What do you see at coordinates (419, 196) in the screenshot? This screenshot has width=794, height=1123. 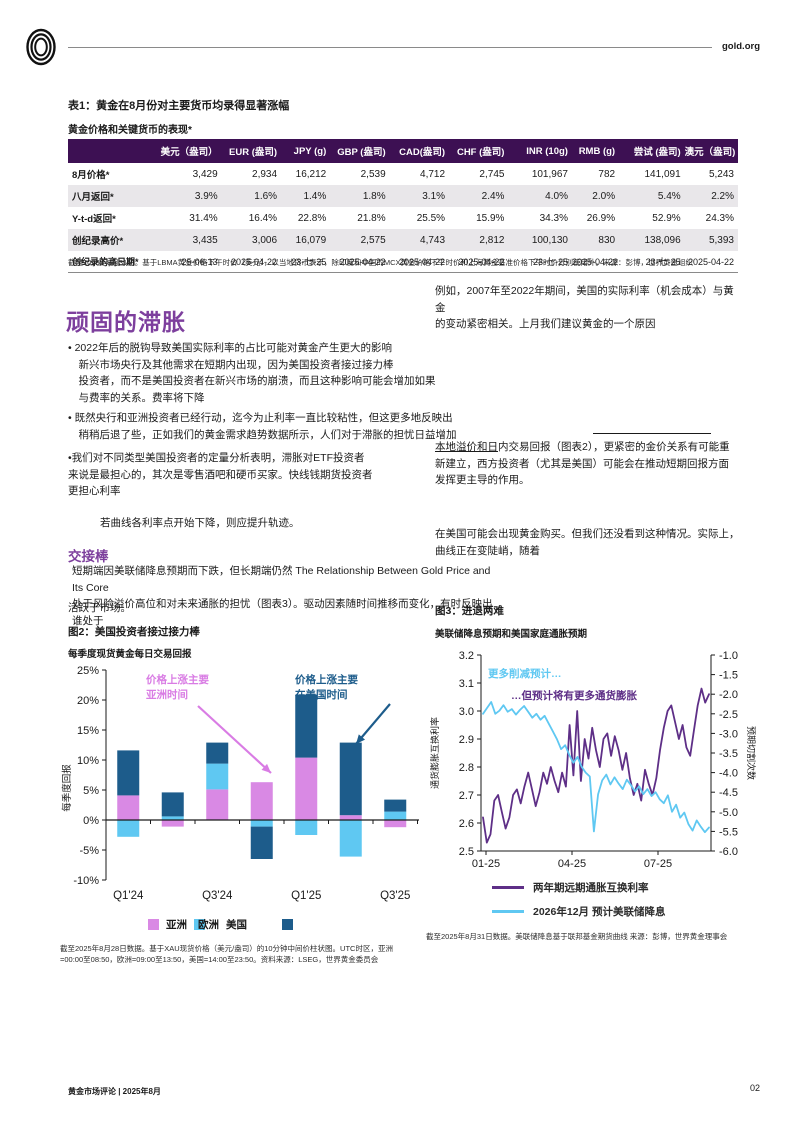 I see `cell: 3.1%` at bounding box center [419, 196].